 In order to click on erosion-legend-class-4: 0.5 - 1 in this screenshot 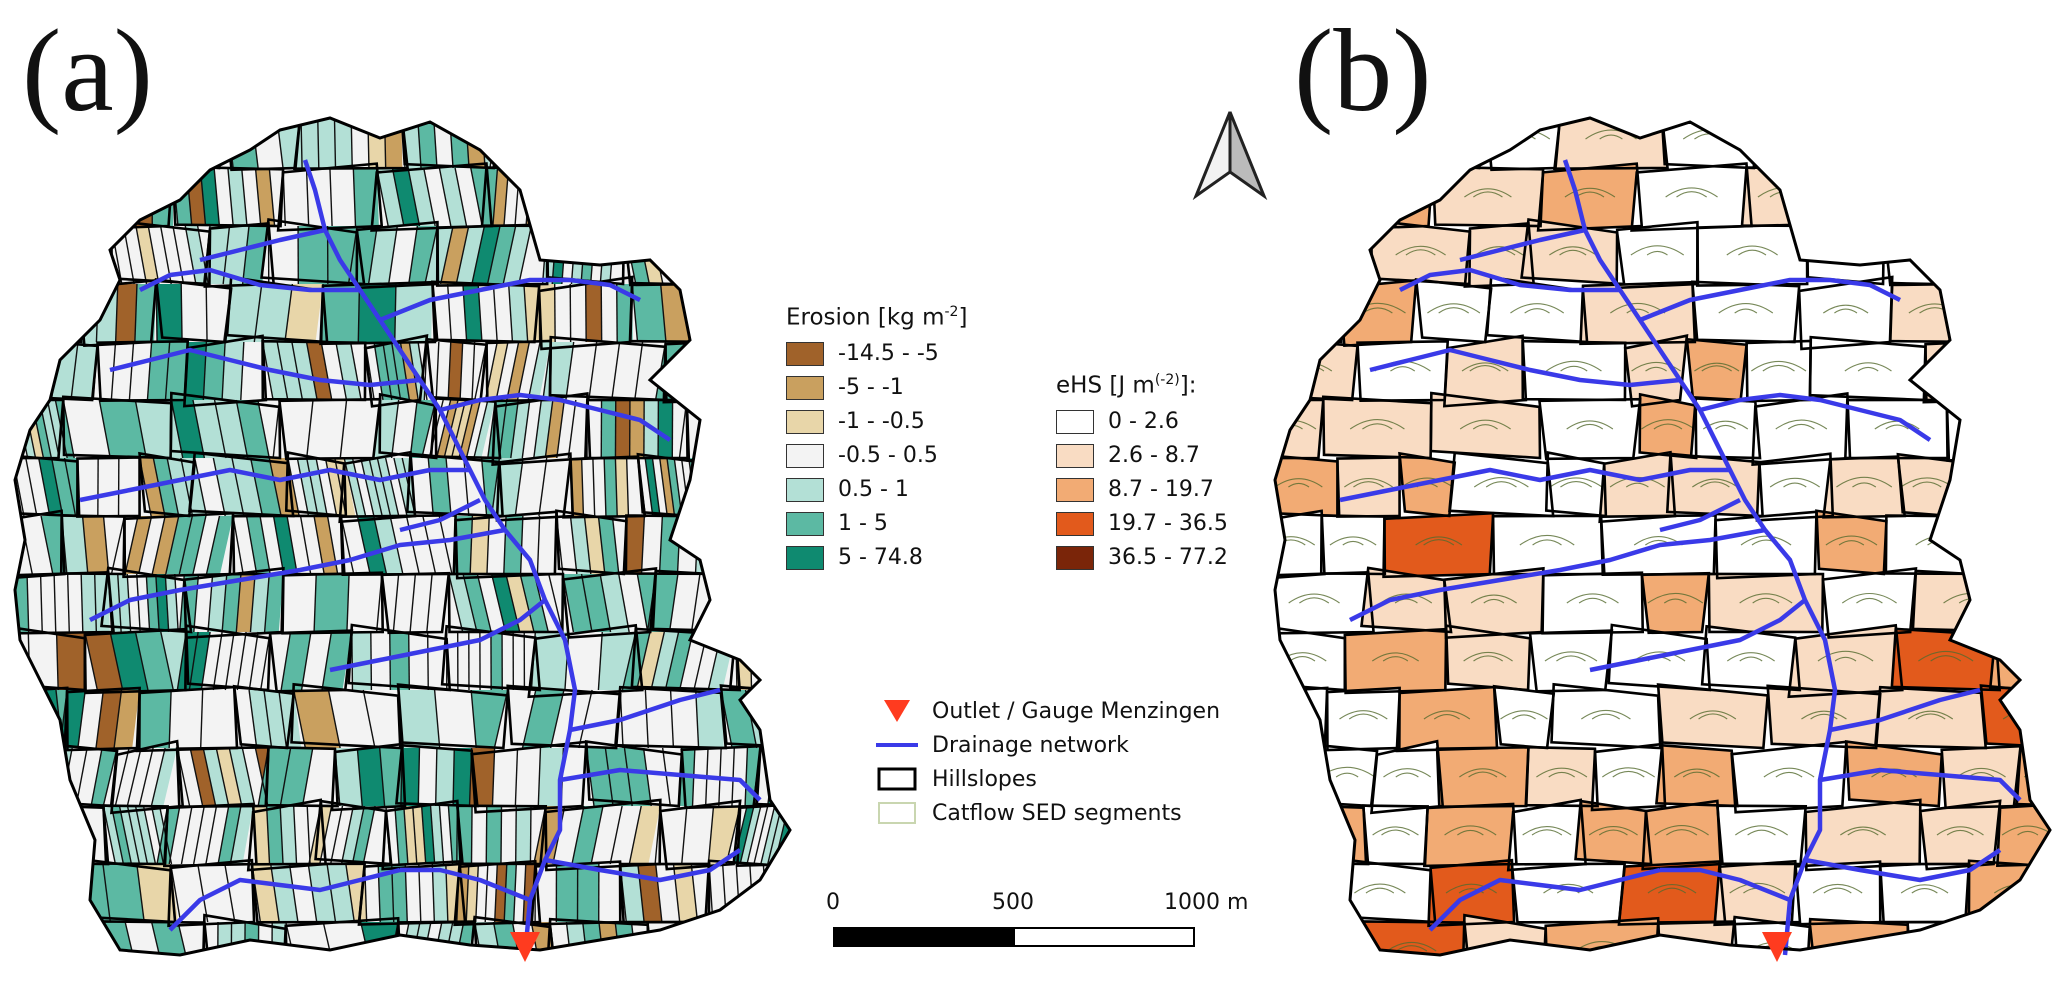, I will do `click(876, 490)`.